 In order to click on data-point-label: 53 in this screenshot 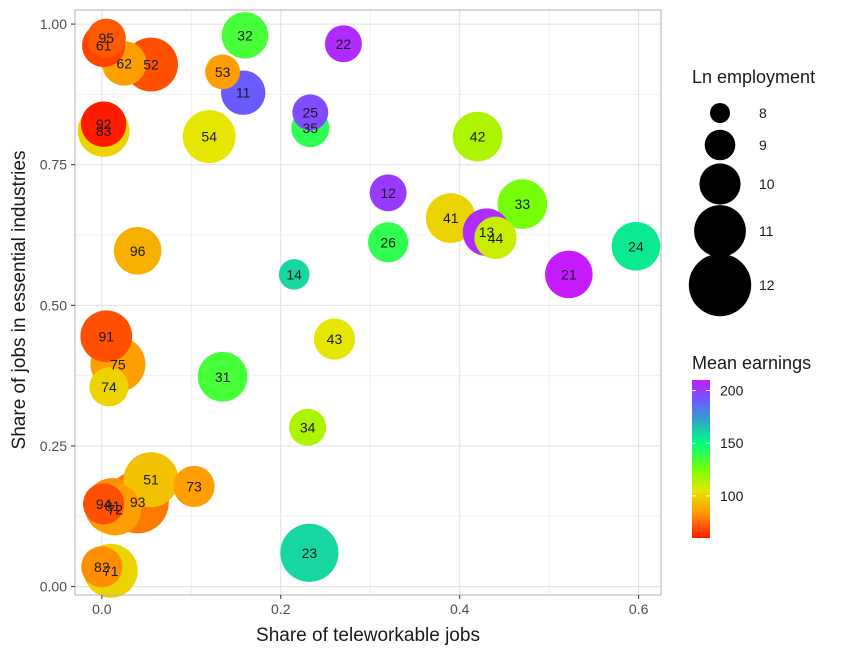, I will do `click(223, 72)`.